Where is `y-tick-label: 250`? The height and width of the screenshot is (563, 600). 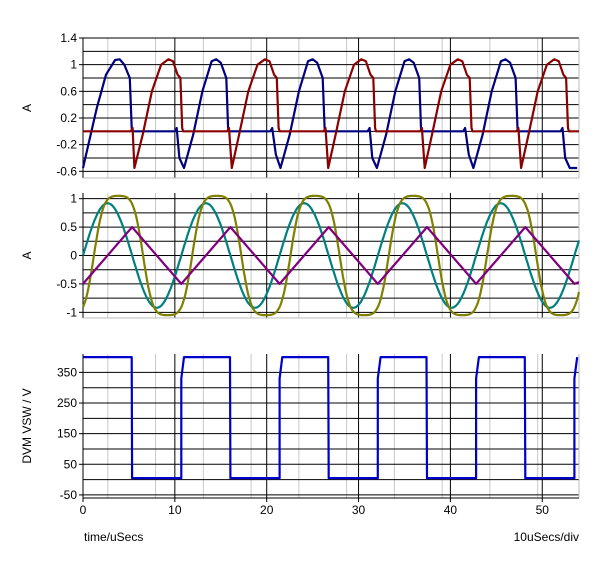 y-tick-label: 250 is located at coordinates (67, 403).